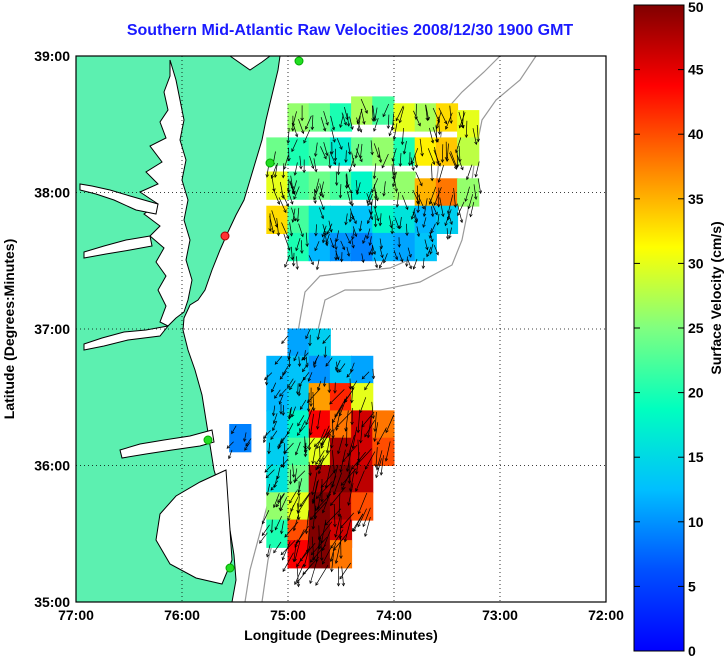 This screenshot has height=659, width=724. I want to click on colorbar-label: Surface Velocity (cm/s), so click(716, 297).